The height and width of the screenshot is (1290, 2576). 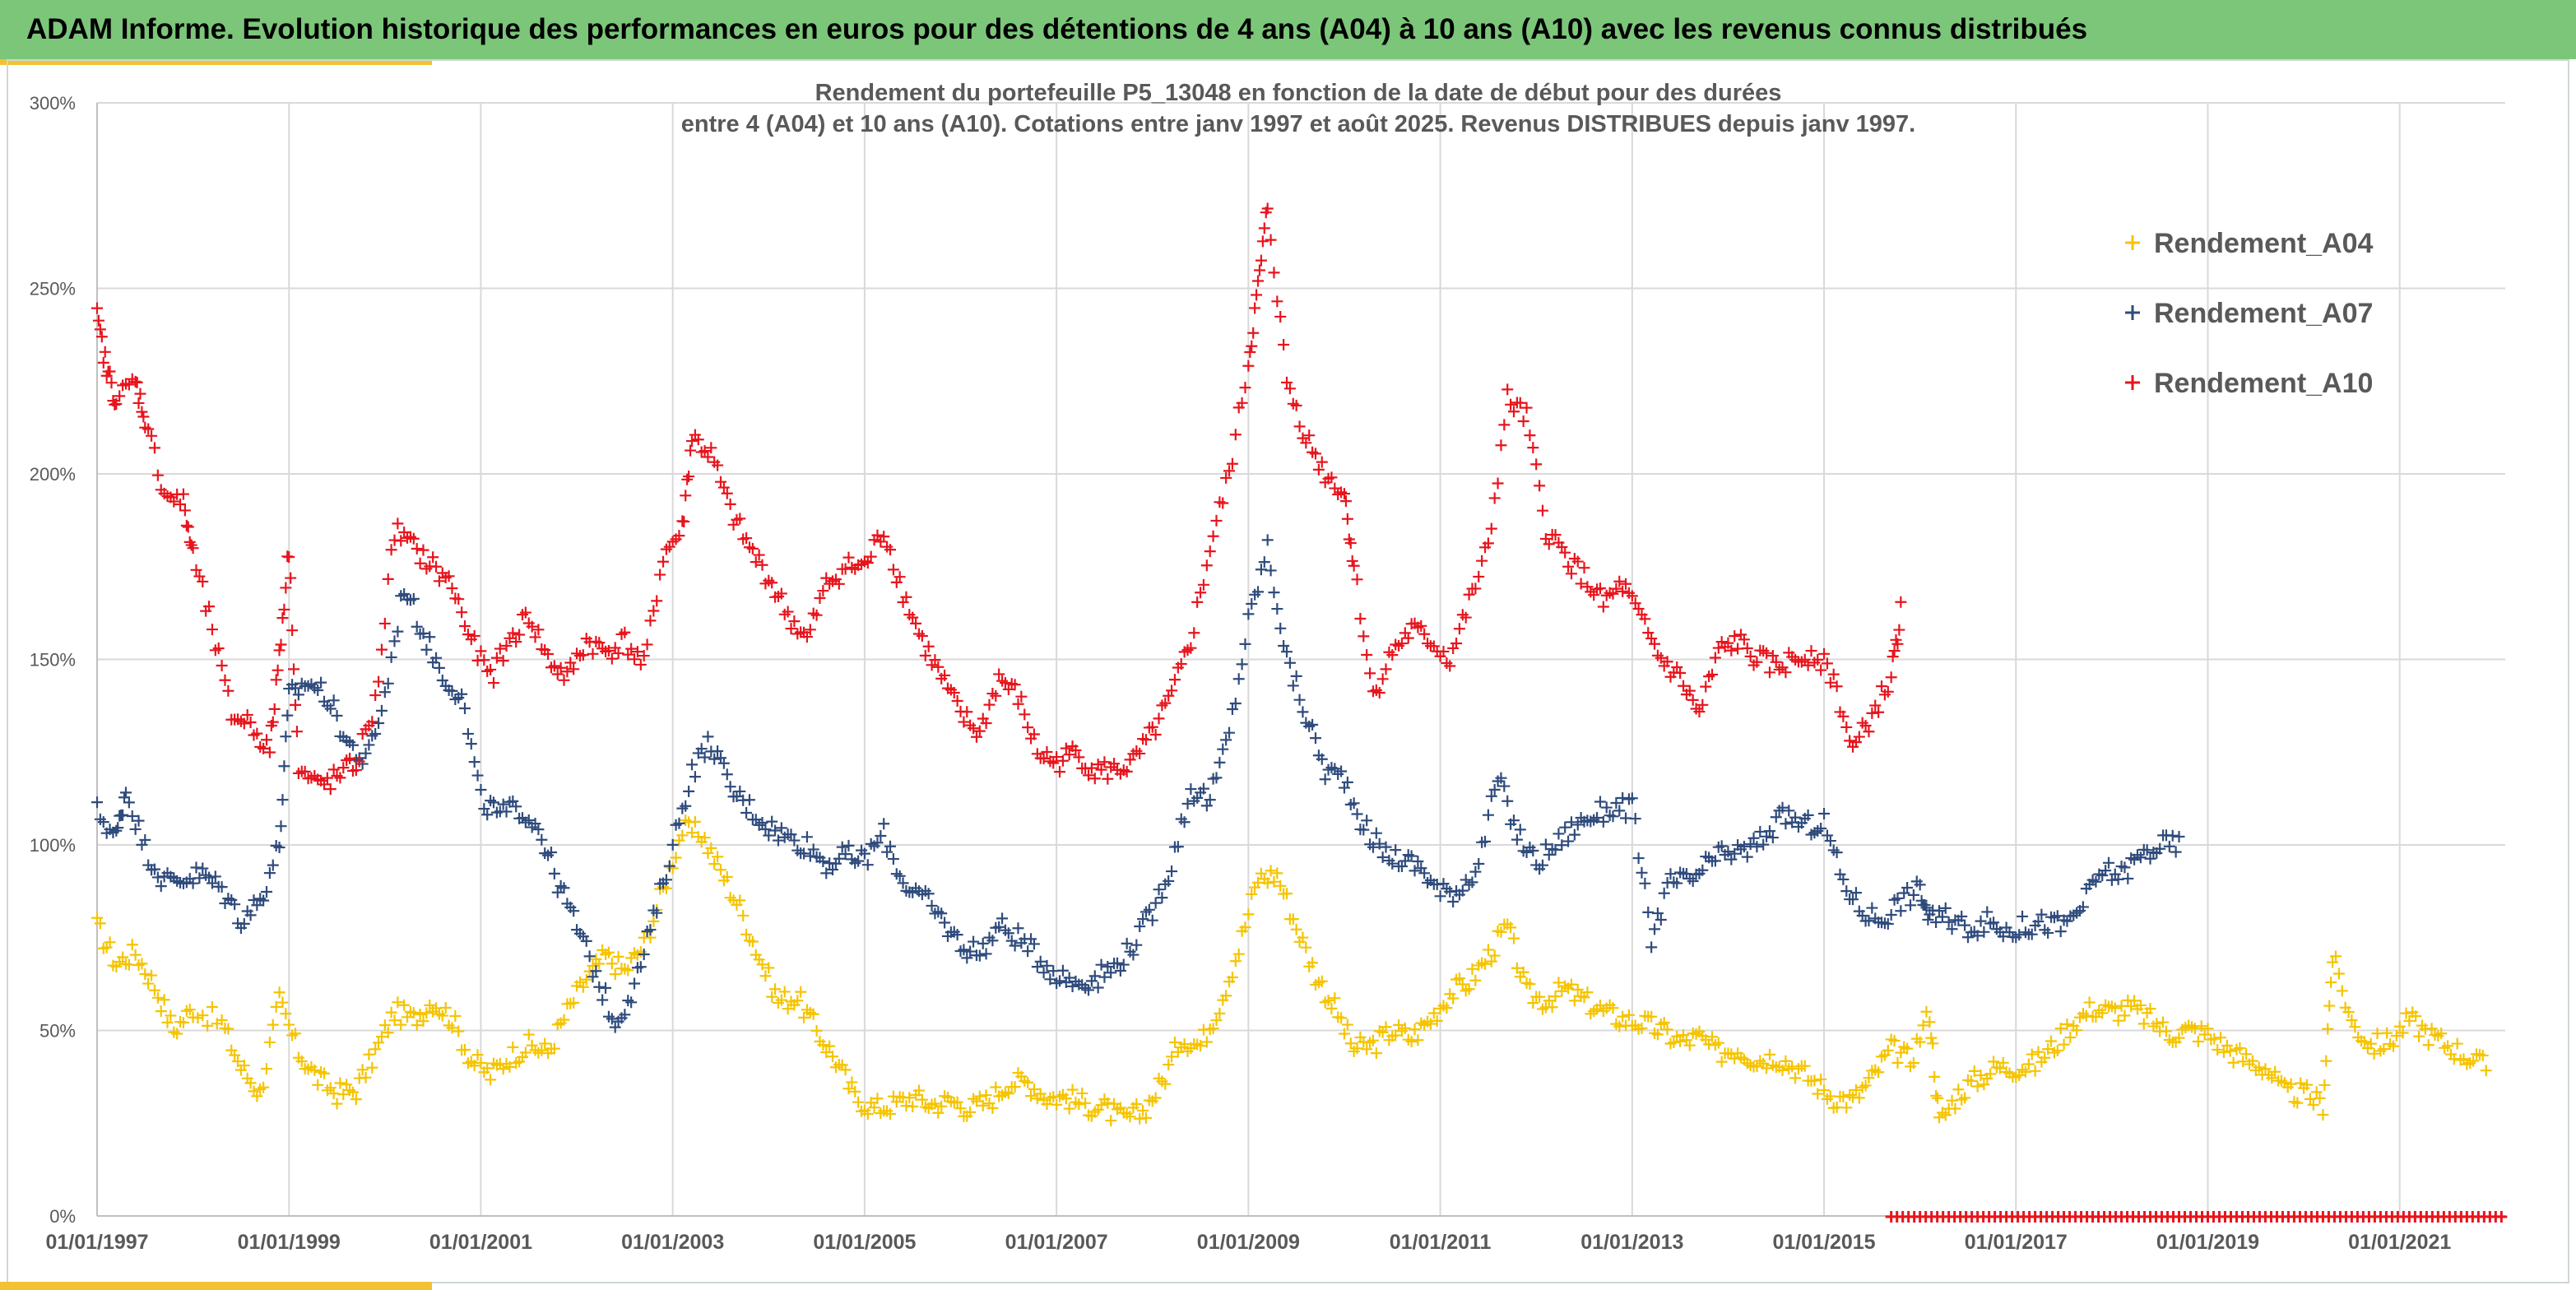 I want to click on accent-bar-bottom, so click(x=216, y=1286).